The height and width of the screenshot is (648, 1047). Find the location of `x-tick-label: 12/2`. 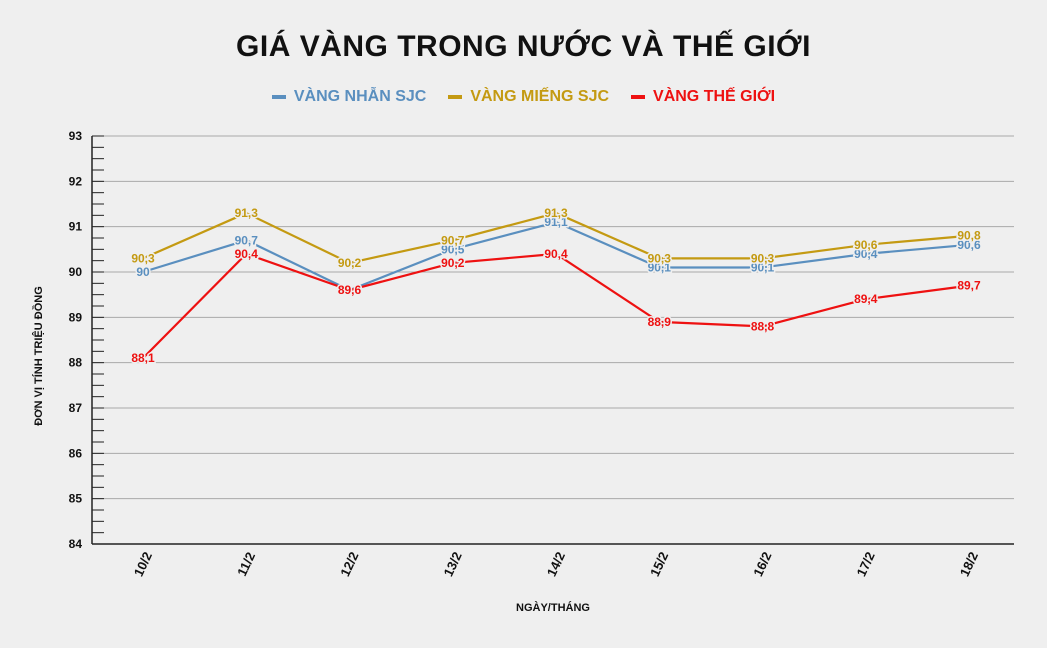

x-tick-label: 12/2 is located at coordinates (349, 563).